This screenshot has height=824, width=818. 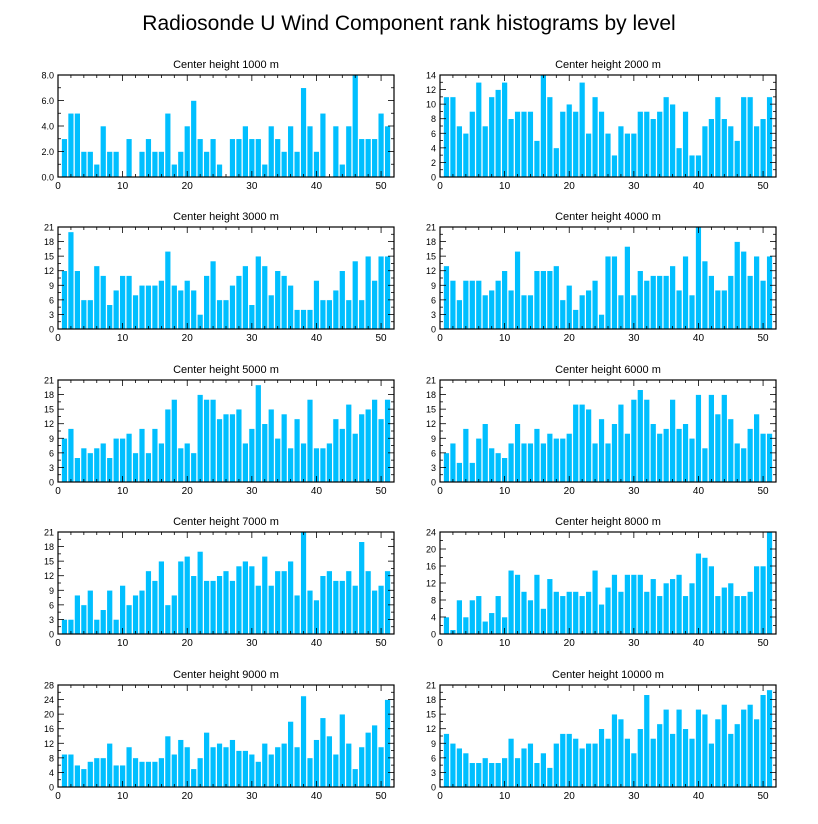 What do you see at coordinates (51, 605) in the screenshot?
I see `y-tick-label: 6` at bounding box center [51, 605].